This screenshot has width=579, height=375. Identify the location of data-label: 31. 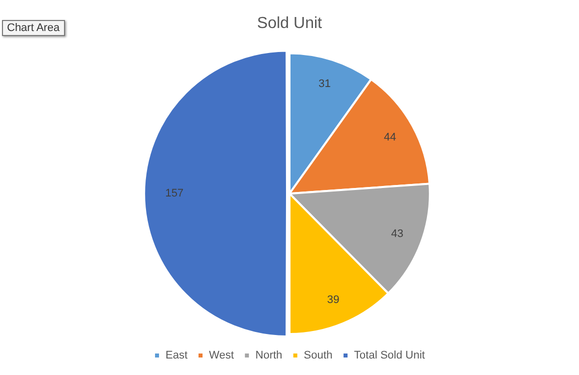
(324, 84).